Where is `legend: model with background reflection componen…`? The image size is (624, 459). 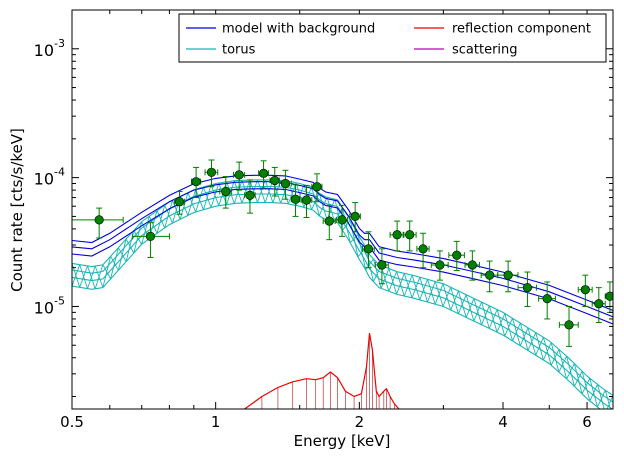
legend: model with background reflection componen… is located at coordinates (392, 38).